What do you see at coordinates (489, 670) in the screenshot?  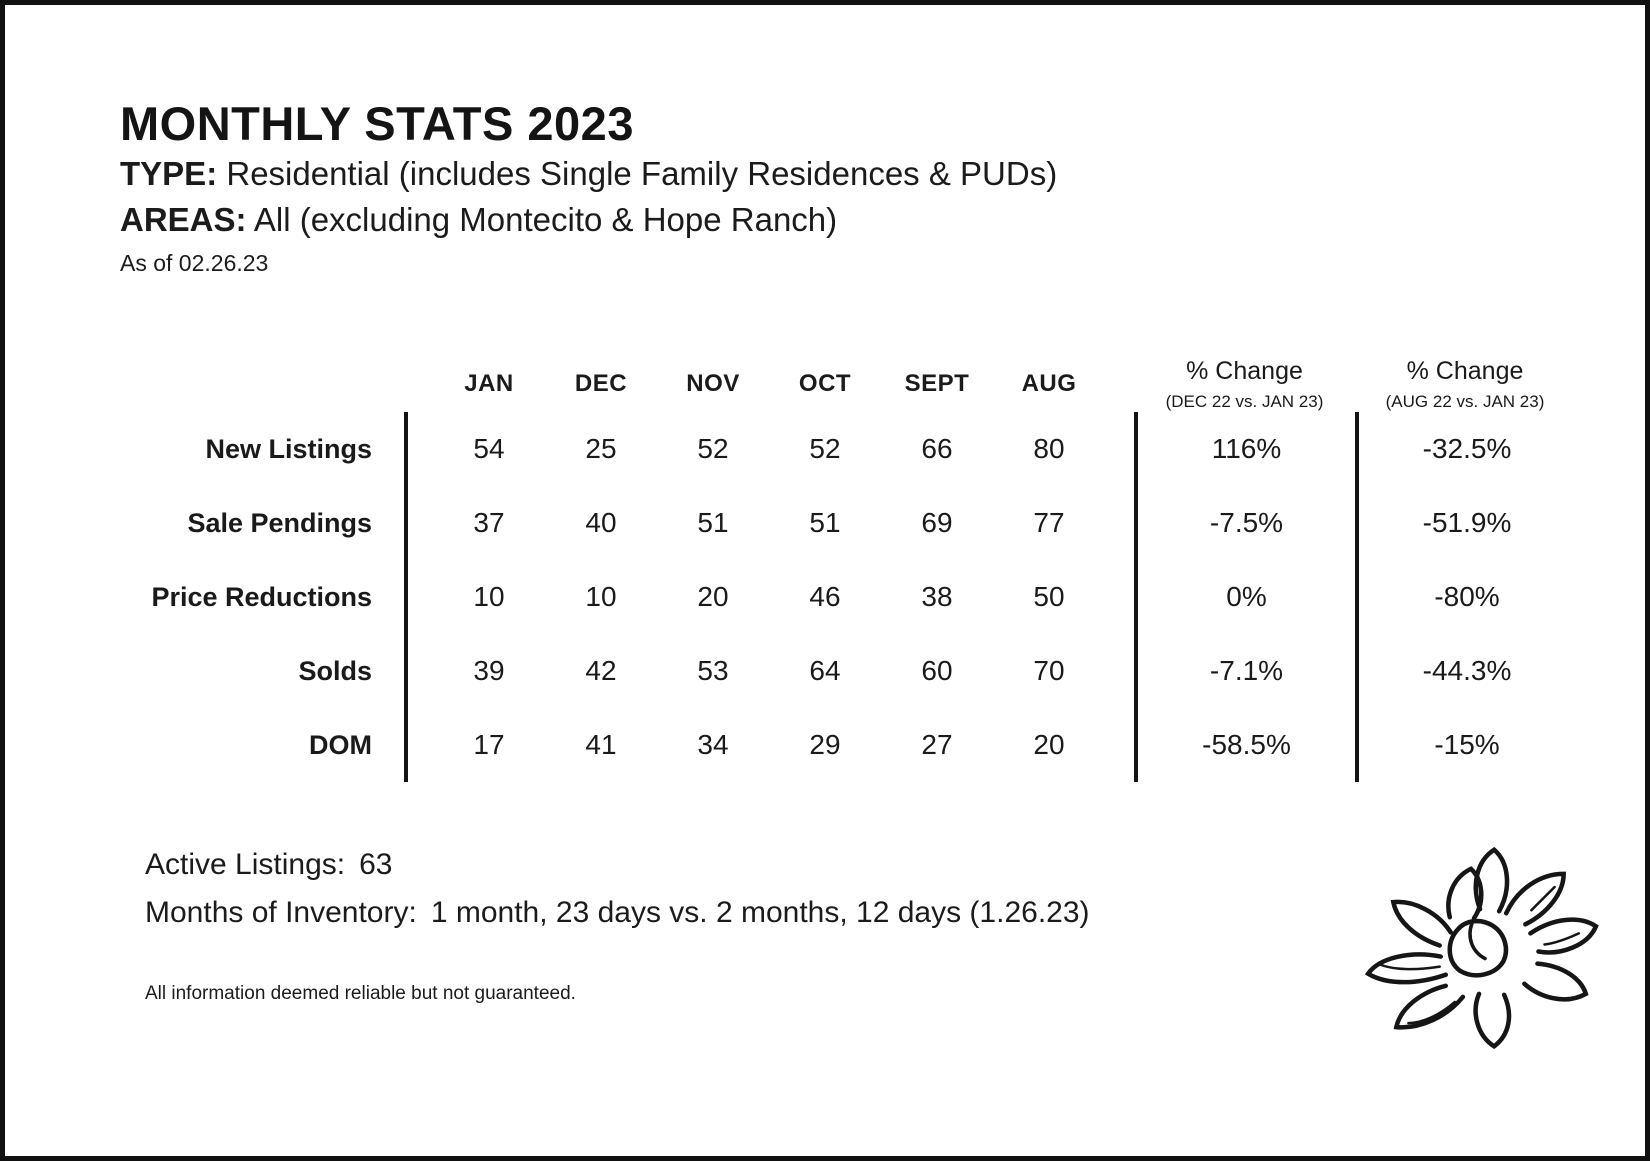 I see `value-cell: 39` at bounding box center [489, 670].